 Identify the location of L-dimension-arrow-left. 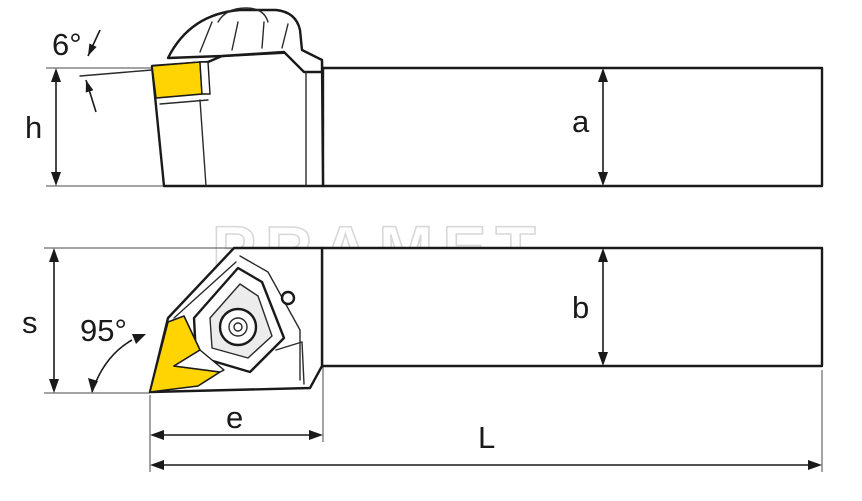
(157, 465).